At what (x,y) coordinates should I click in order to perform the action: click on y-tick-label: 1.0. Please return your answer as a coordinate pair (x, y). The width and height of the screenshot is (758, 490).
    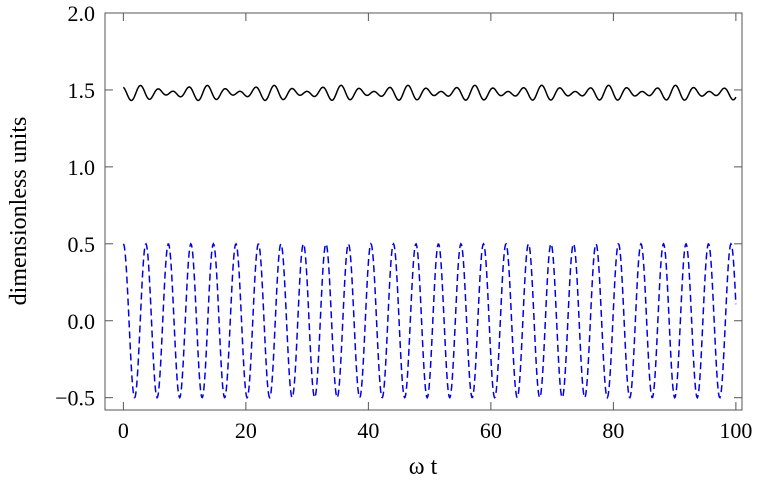
    Looking at the image, I should click on (82, 167).